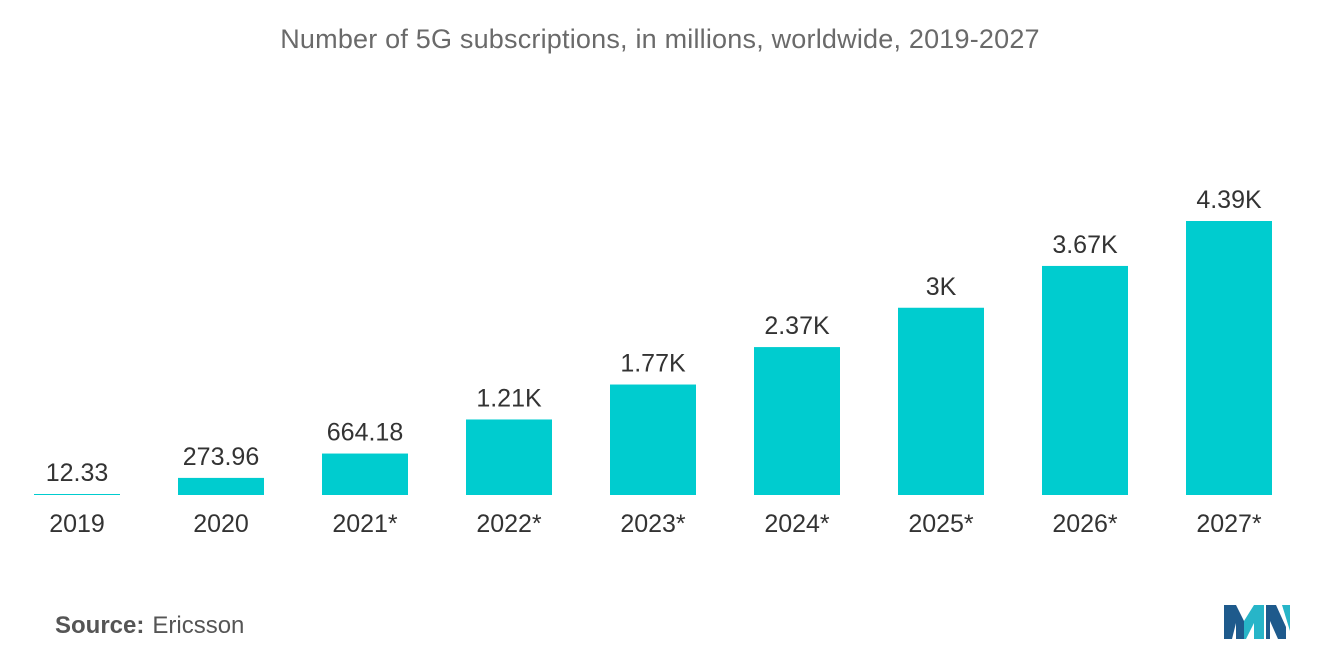 Image resolution: width=1320 pixels, height=665 pixels. Describe the element at coordinates (941, 401) in the screenshot. I see `bar-2025` at that location.